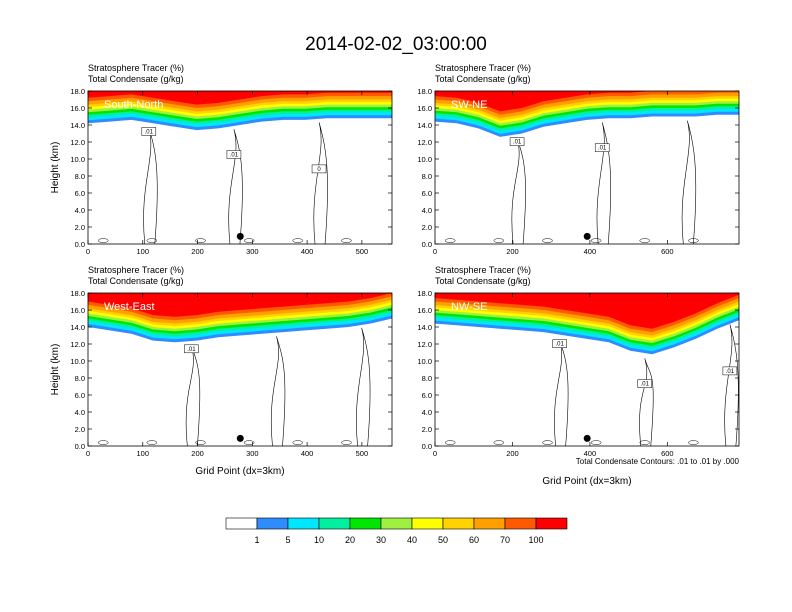  I want to click on x-tick-label: 200, so click(197, 453).